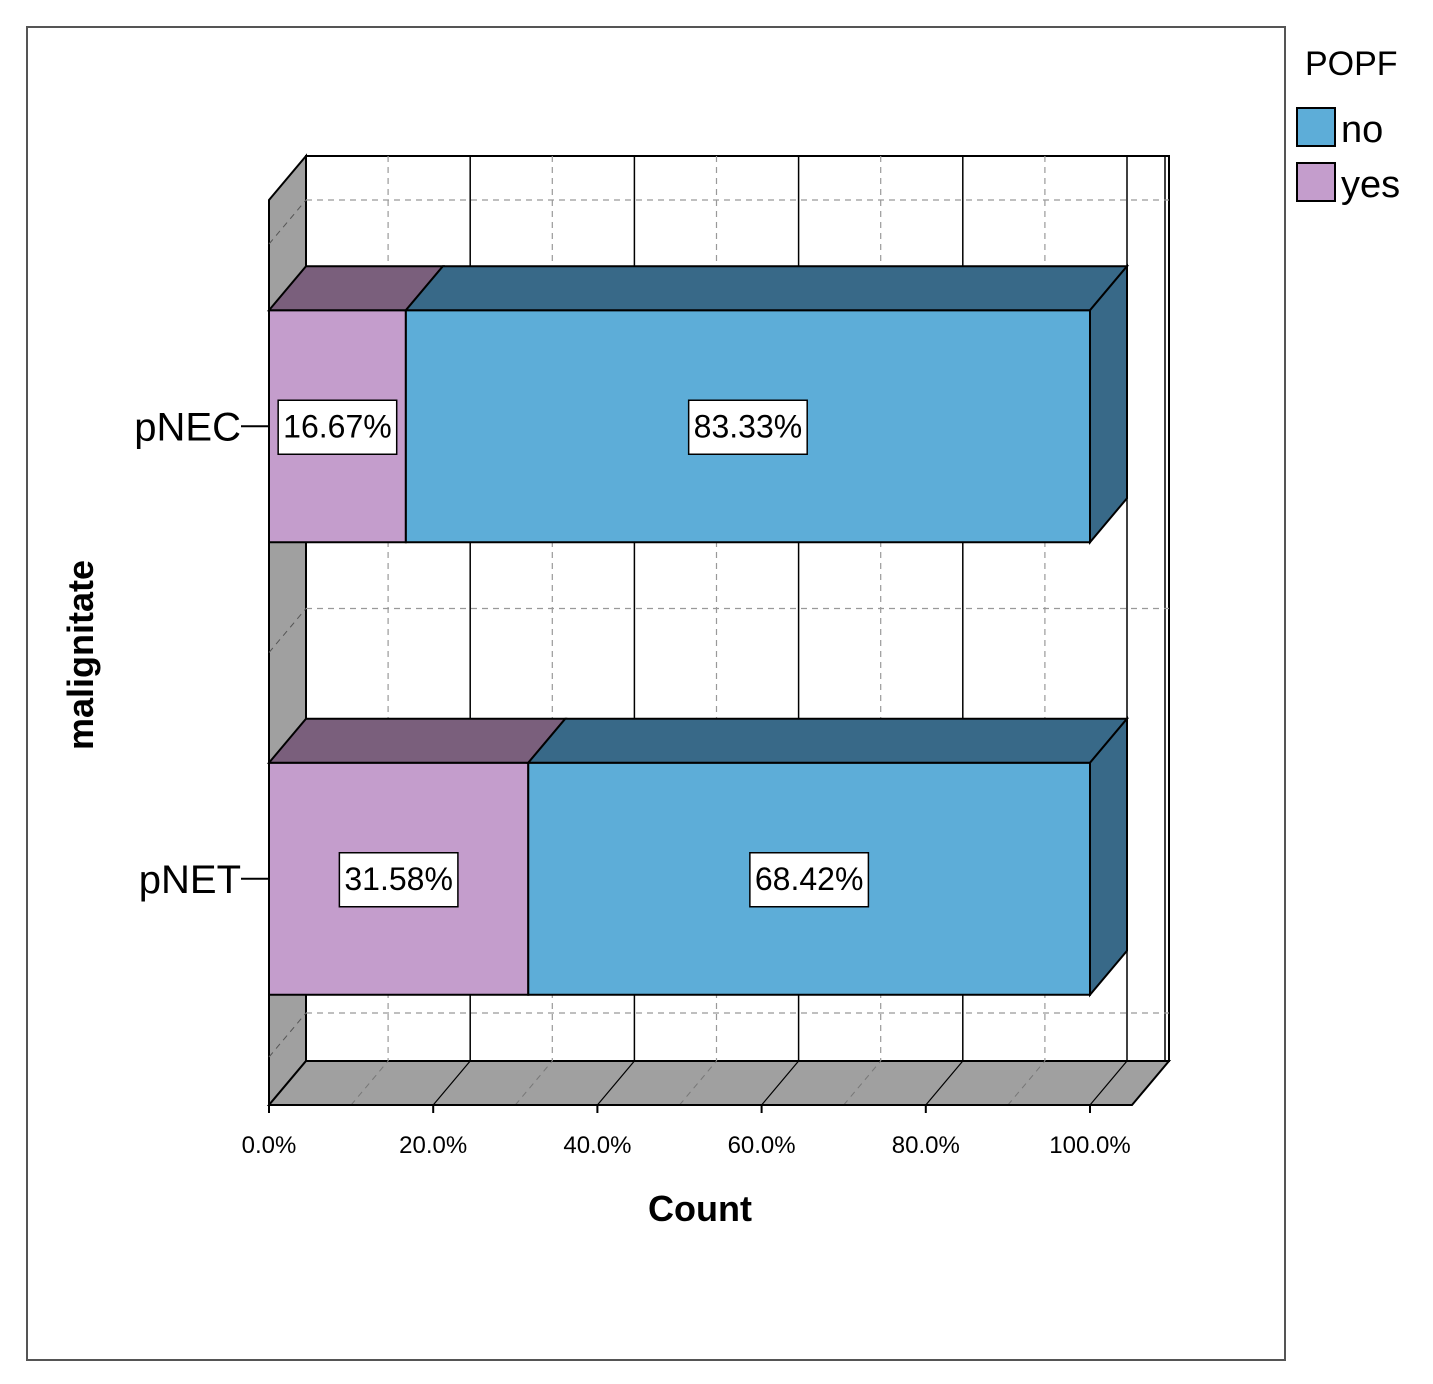 This screenshot has width=1433, height=1384. I want to click on x-tick-label: 0.0%, so click(269, 1145).